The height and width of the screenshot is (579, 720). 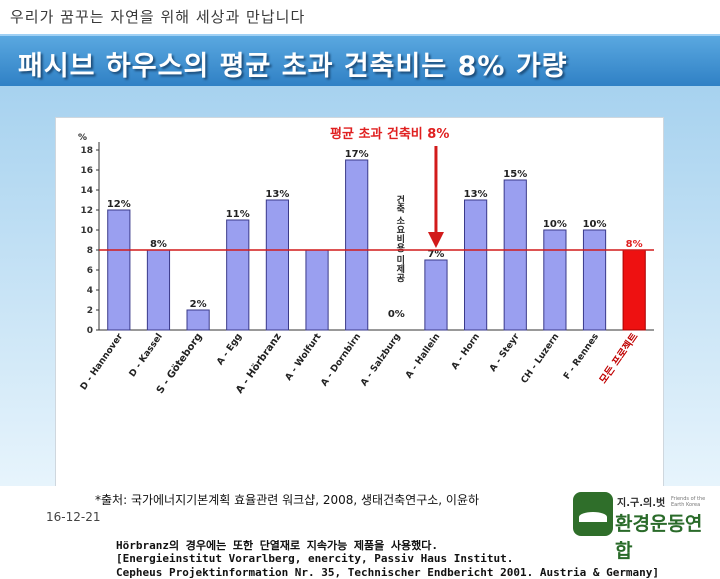 I want to click on logo-main-text: 환경운동연합, so click(x=664, y=536).